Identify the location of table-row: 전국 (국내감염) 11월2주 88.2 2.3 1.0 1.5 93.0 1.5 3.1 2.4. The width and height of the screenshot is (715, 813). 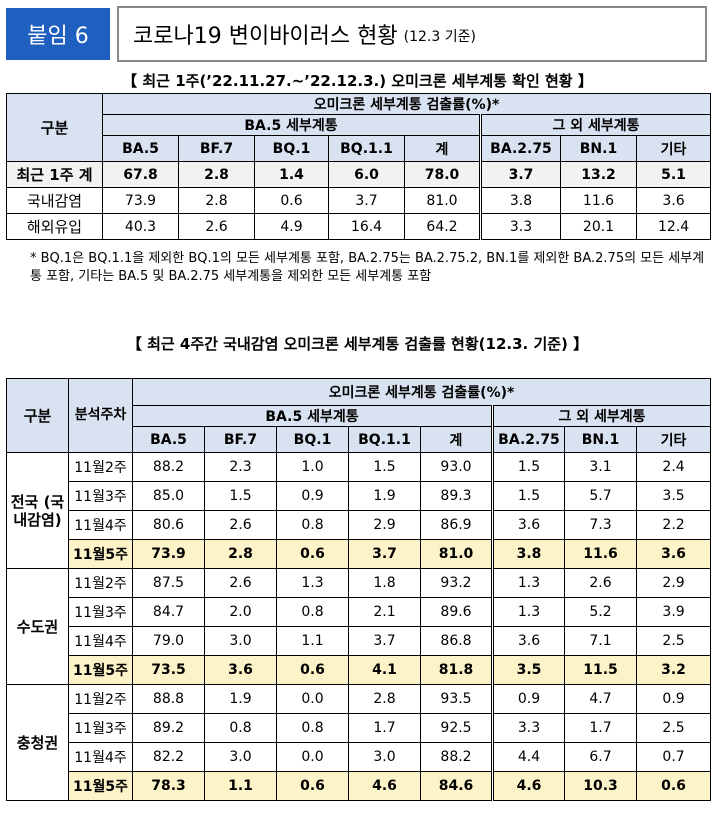
(359, 510).